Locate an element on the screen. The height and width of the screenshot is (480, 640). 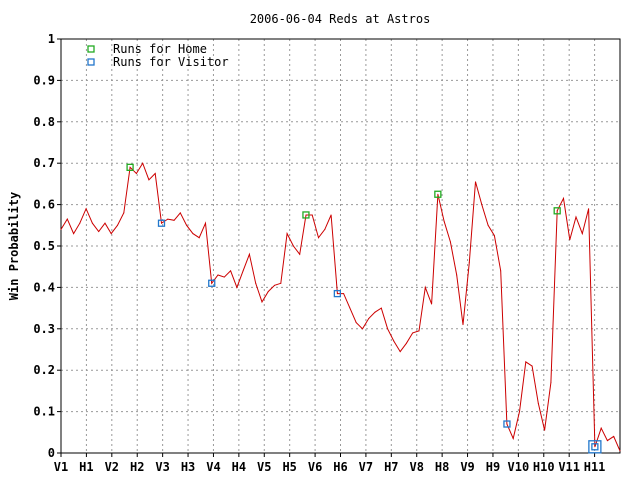
x-tick-label: V9 is located at coordinates (467, 467).